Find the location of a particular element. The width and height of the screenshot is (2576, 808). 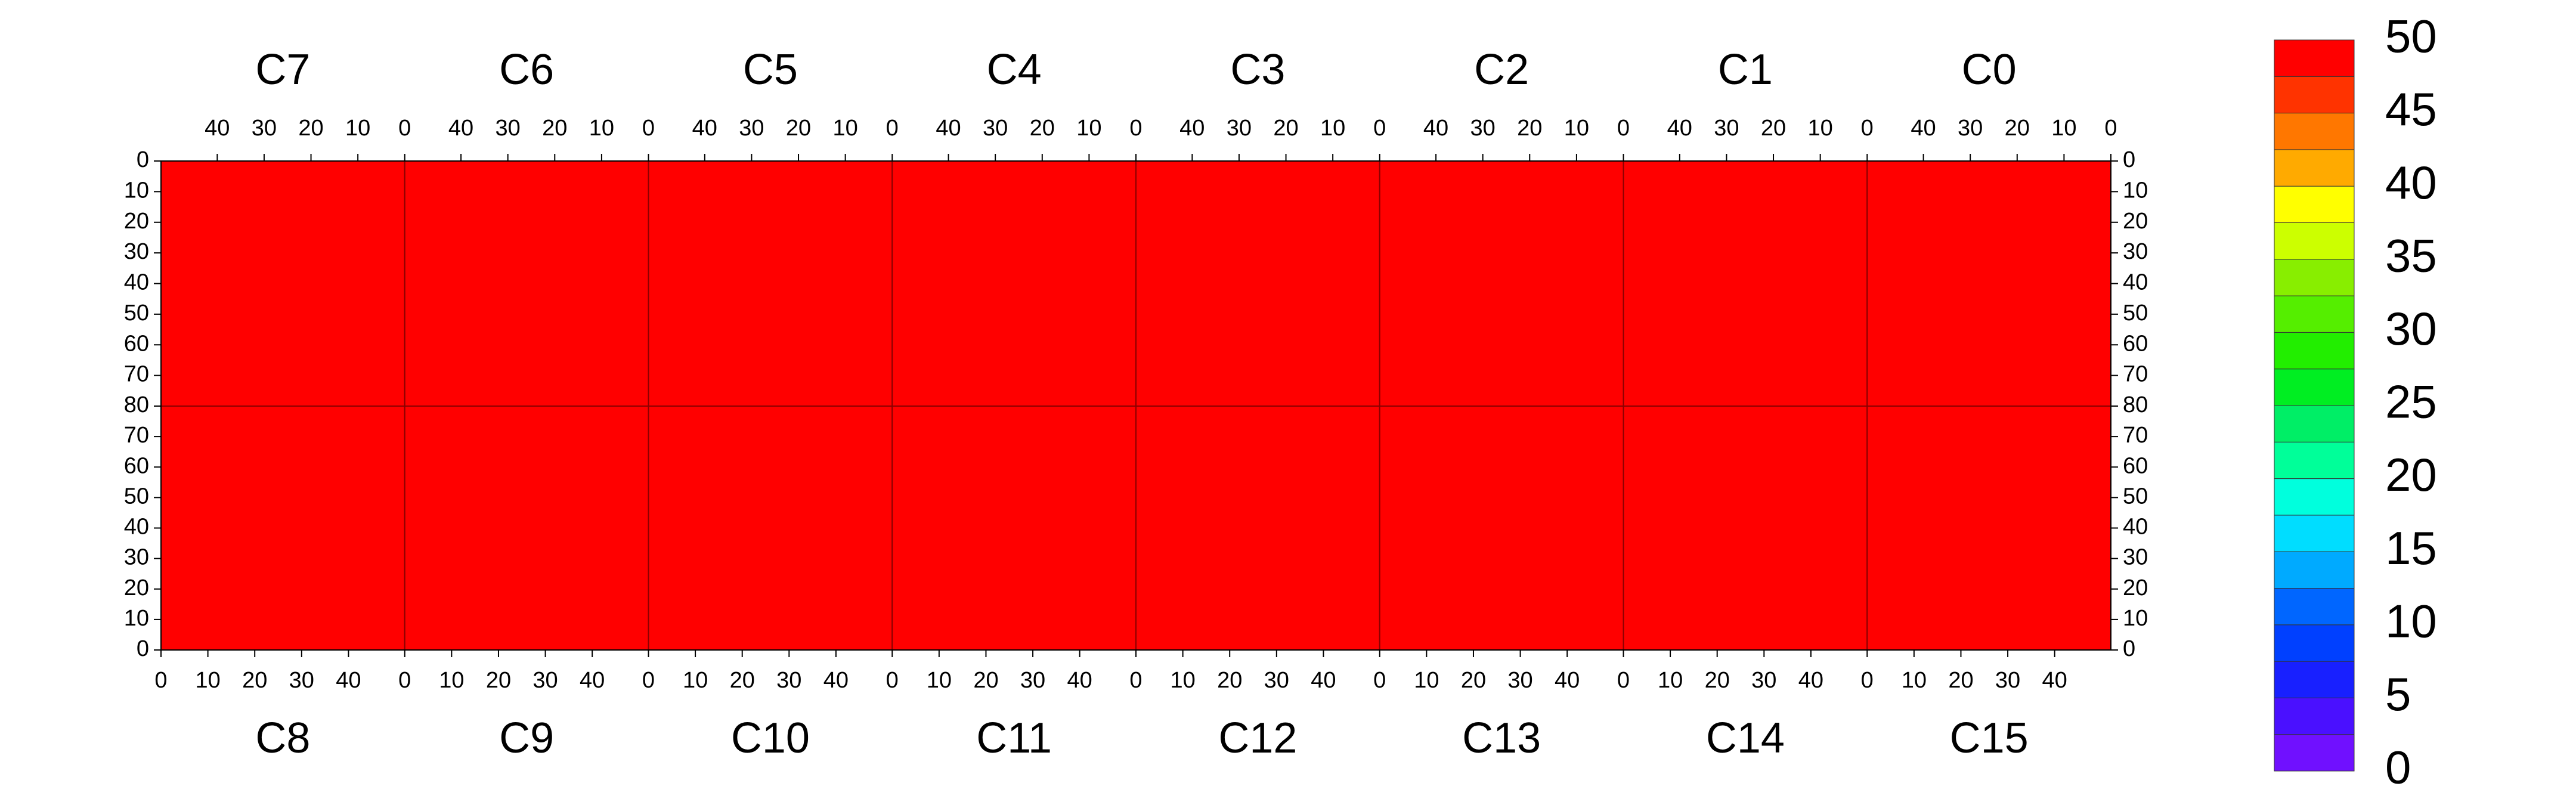

colorbar-label: 10 is located at coordinates (2411, 621).